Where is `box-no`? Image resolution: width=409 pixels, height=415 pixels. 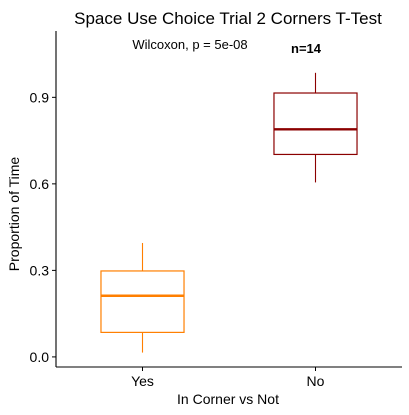
box-no is located at coordinates (315, 124).